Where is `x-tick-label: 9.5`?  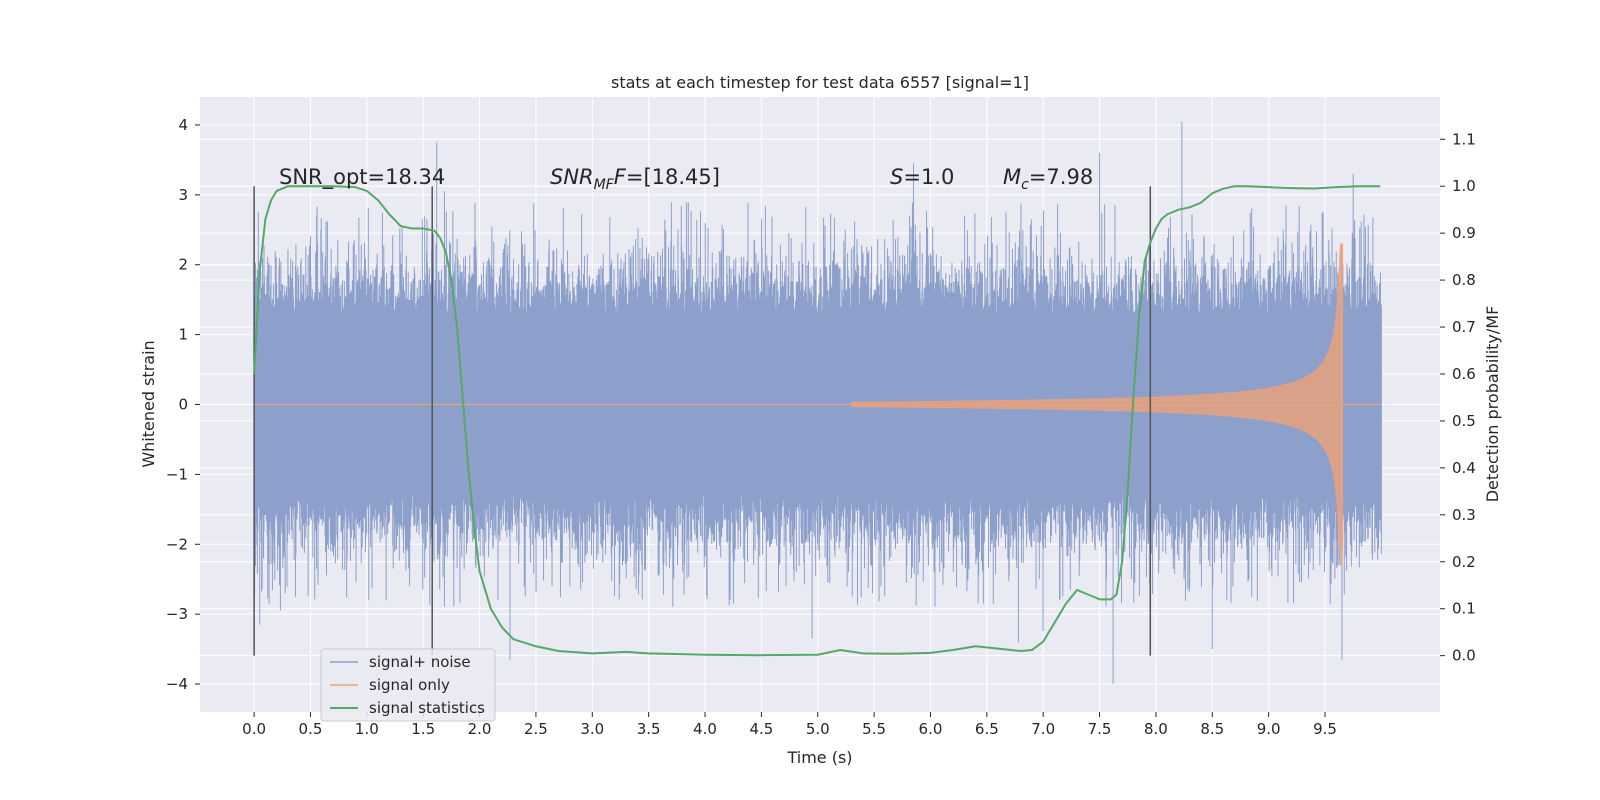 x-tick-label: 9.5 is located at coordinates (1325, 729).